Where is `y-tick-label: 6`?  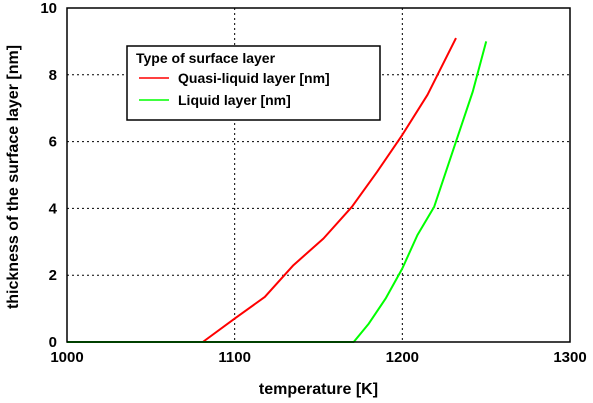 y-tick-label: 6 is located at coordinates (53, 142).